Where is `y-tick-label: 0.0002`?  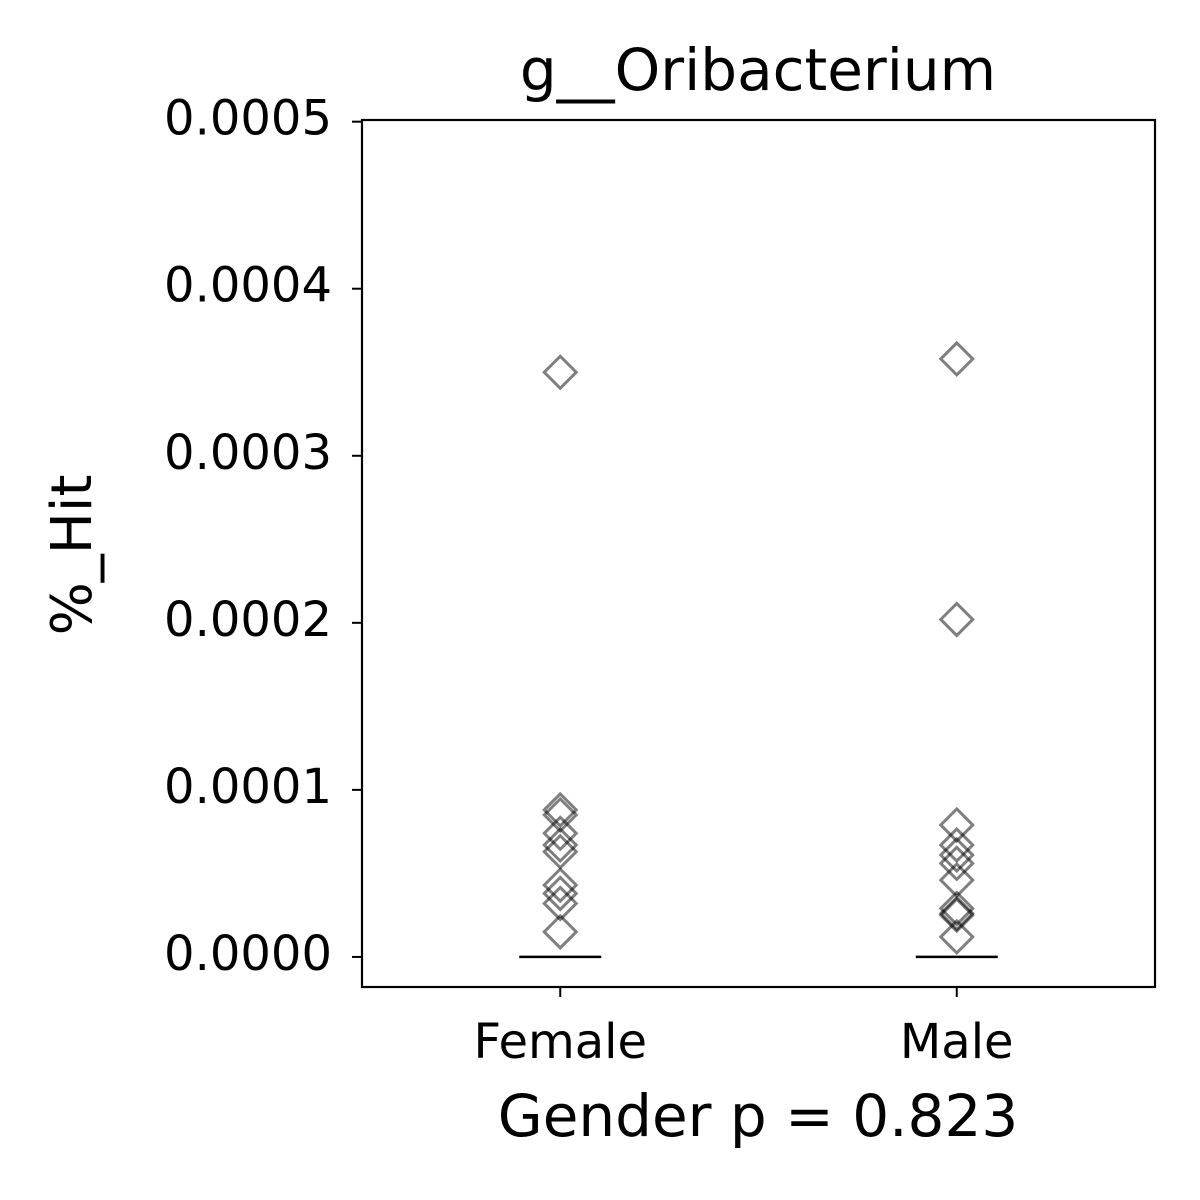
y-tick-label: 0.0002 is located at coordinates (248, 620).